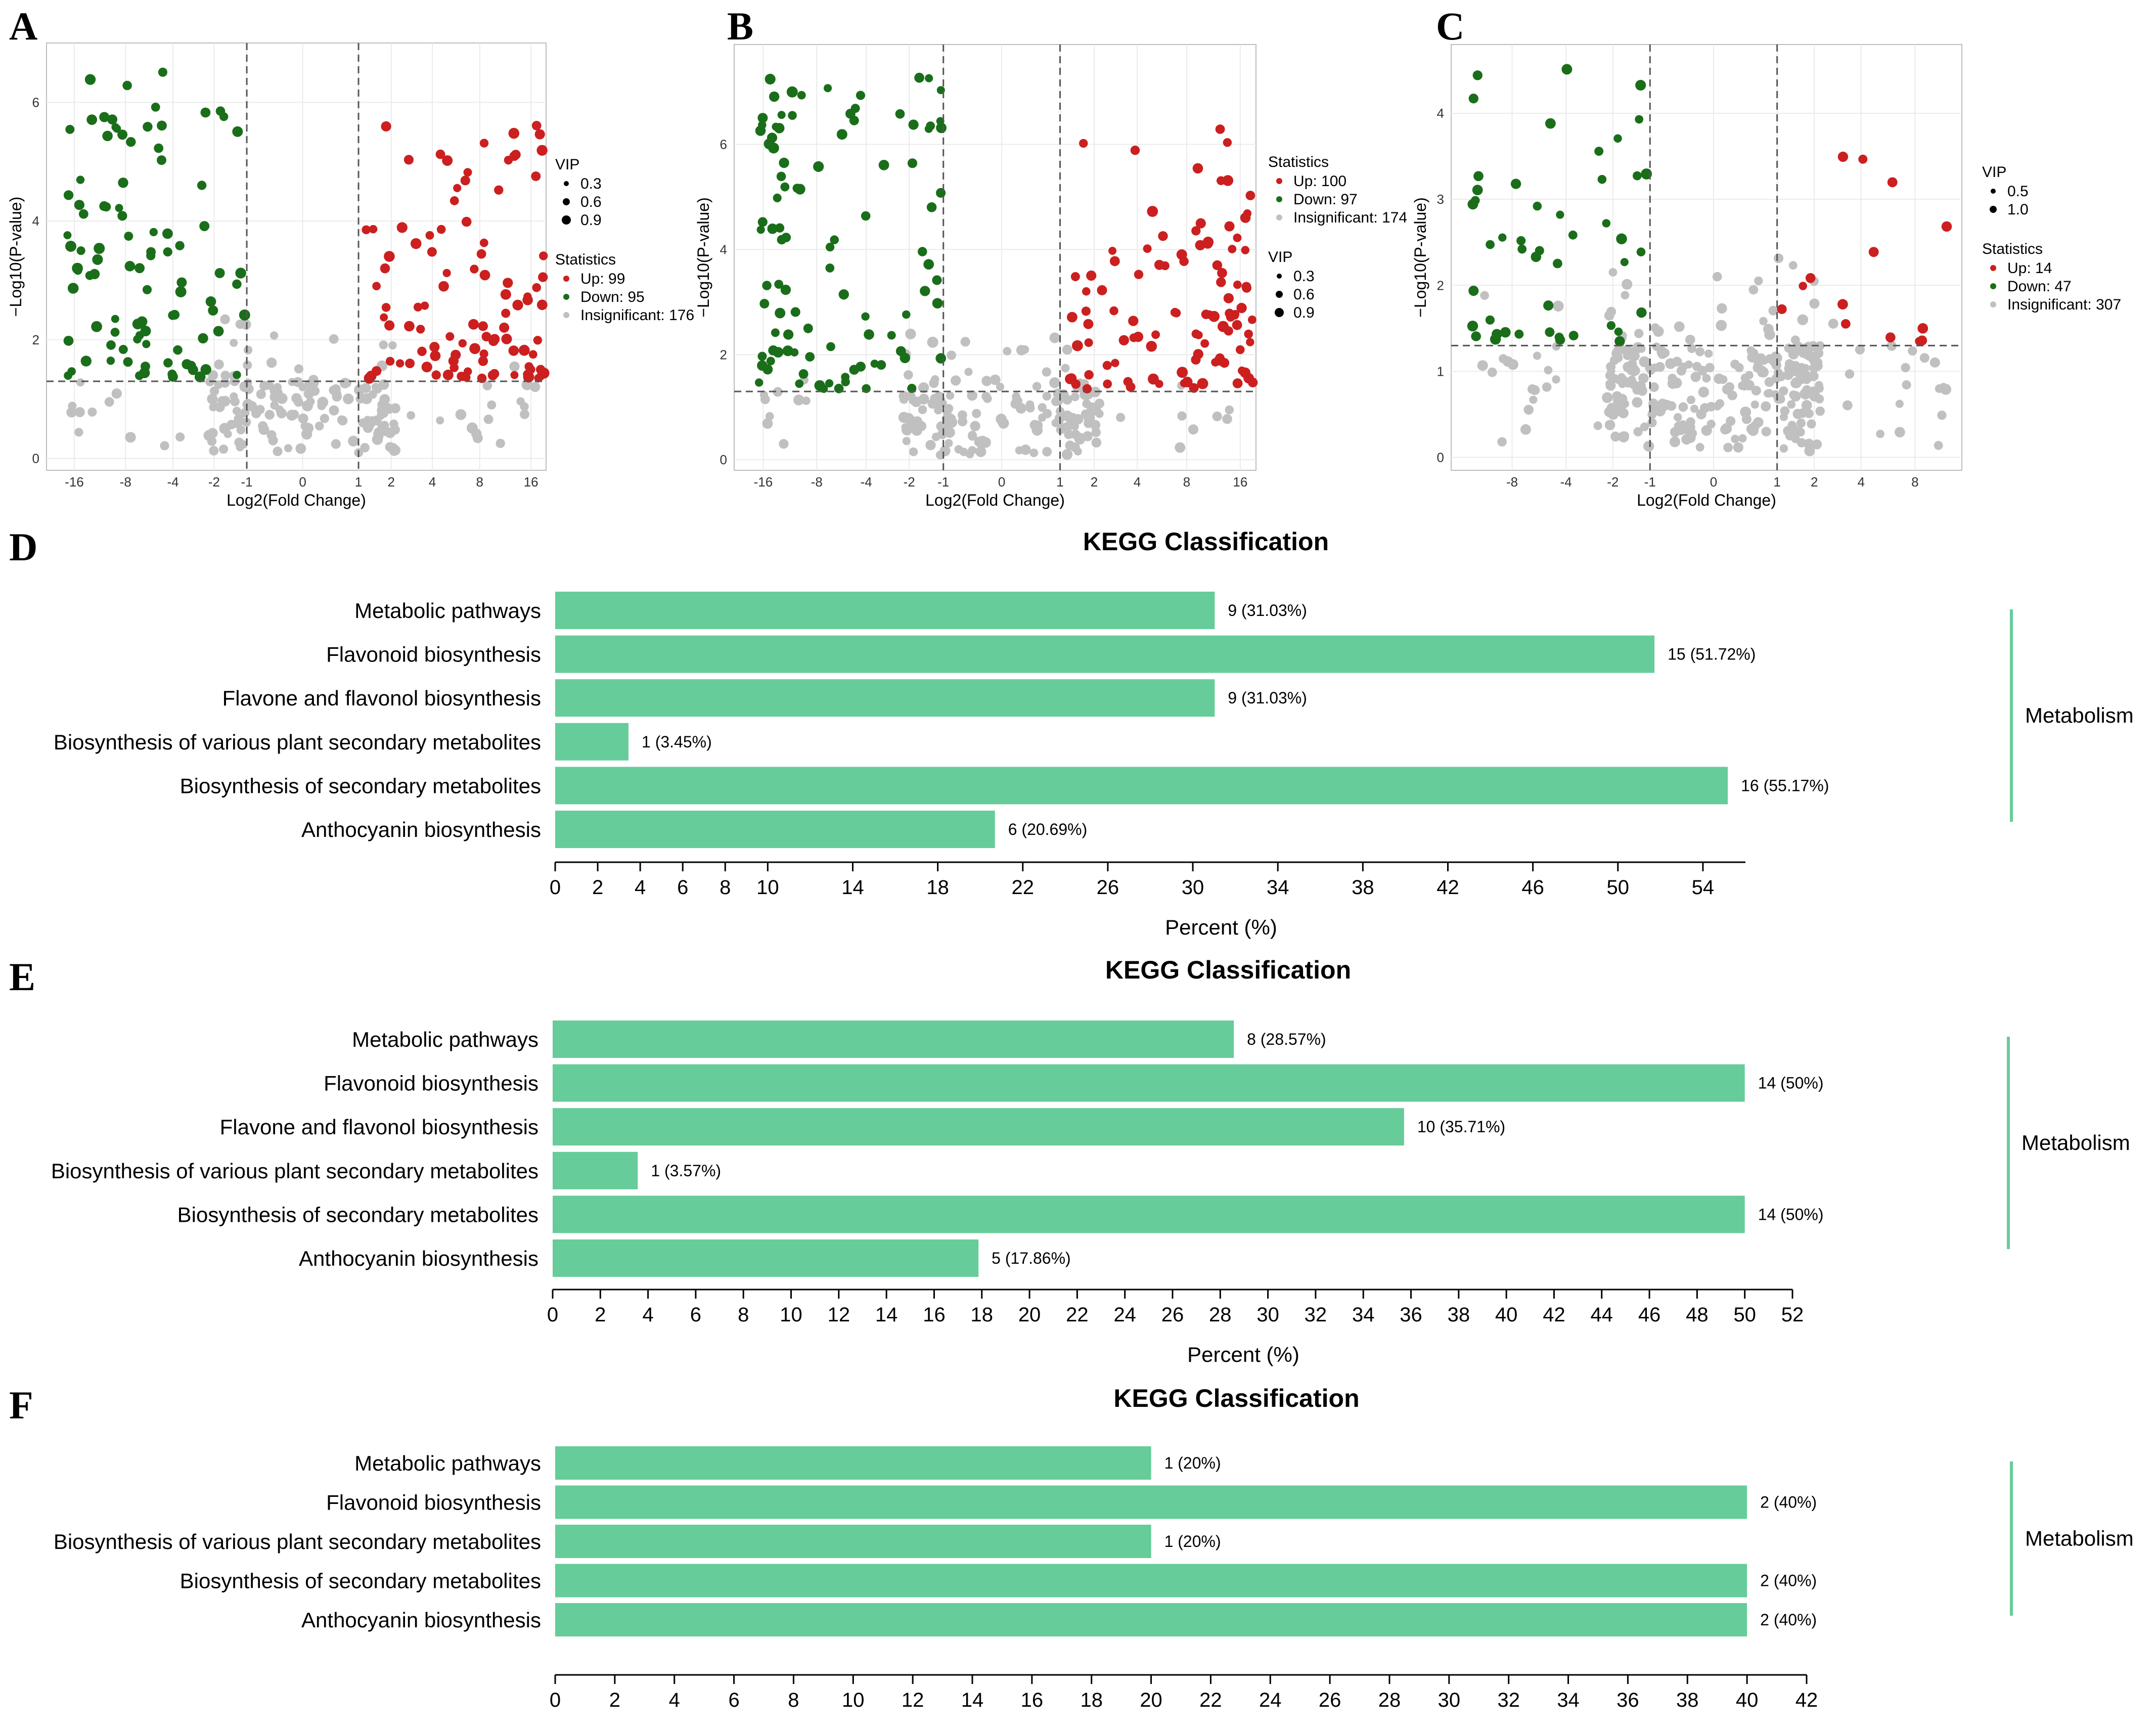 The width and height of the screenshot is (2156, 1730). What do you see at coordinates (1151, 1700) in the screenshot?
I see `x-tick-label: 20` at bounding box center [1151, 1700].